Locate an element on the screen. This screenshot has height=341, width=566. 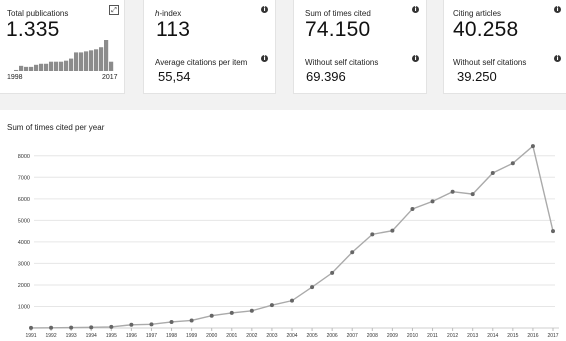
h-index-label: h-index is located at coordinates (168, 13).